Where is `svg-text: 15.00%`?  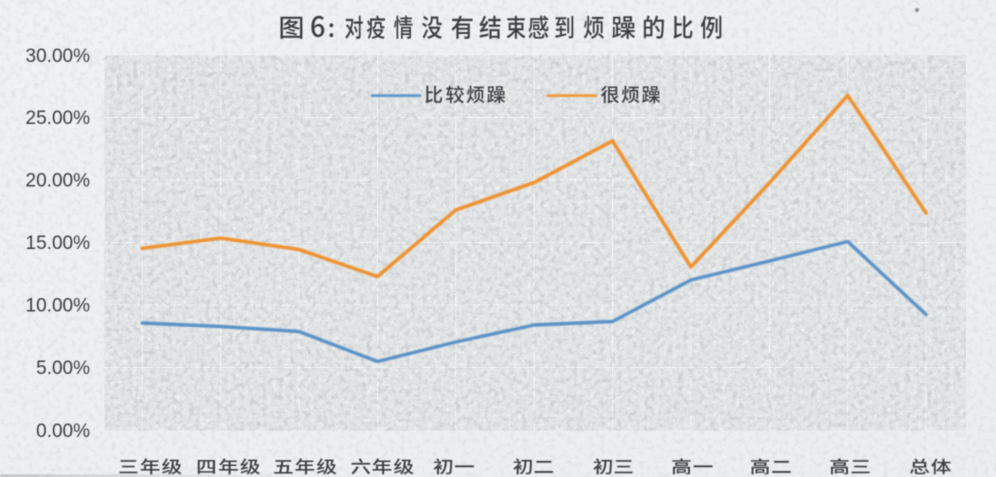
svg-text: 15.00% is located at coordinates (58, 243).